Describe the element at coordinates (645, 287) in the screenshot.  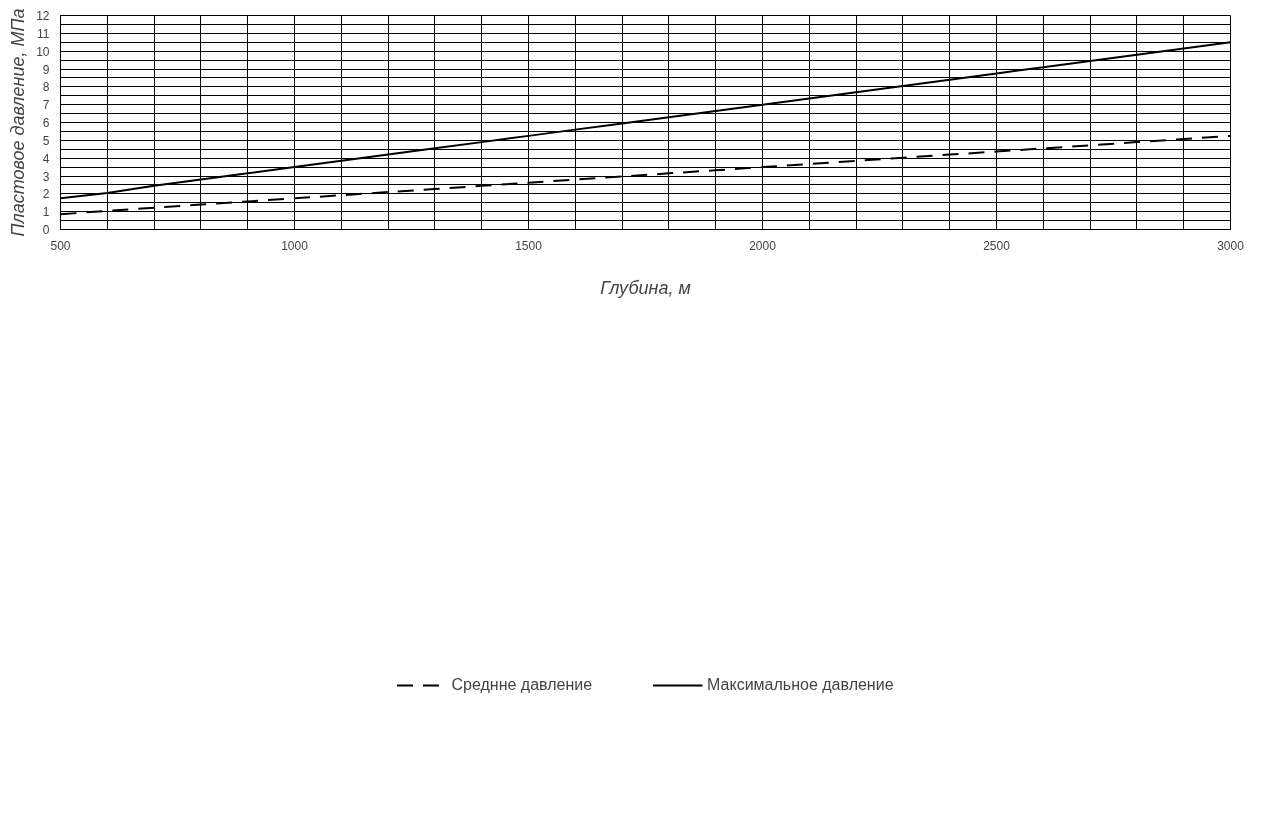
I see `x-axis-title: Глубина, м` at that location.